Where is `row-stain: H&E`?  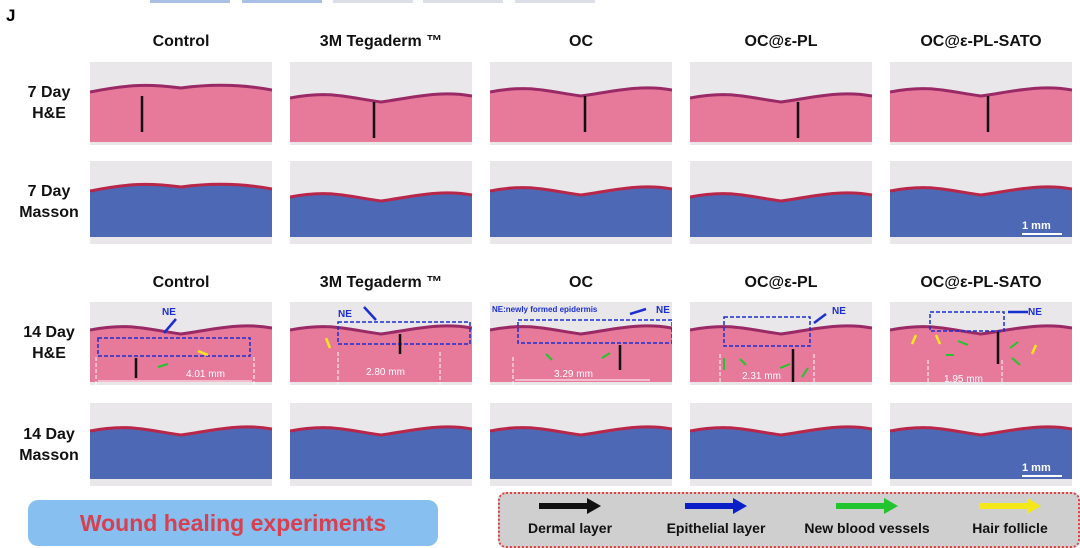
row-stain: H&E is located at coordinates (49, 113).